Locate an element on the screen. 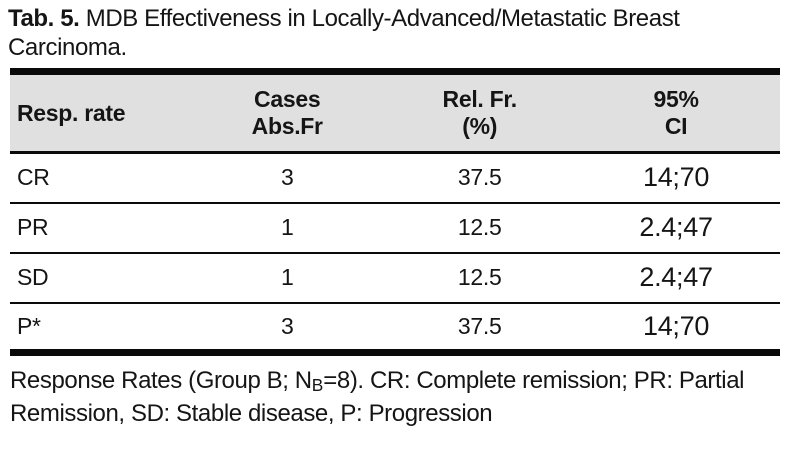 This screenshot has height=451, width=790. header-cases-line1: Cases is located at coordinates (287, 99).